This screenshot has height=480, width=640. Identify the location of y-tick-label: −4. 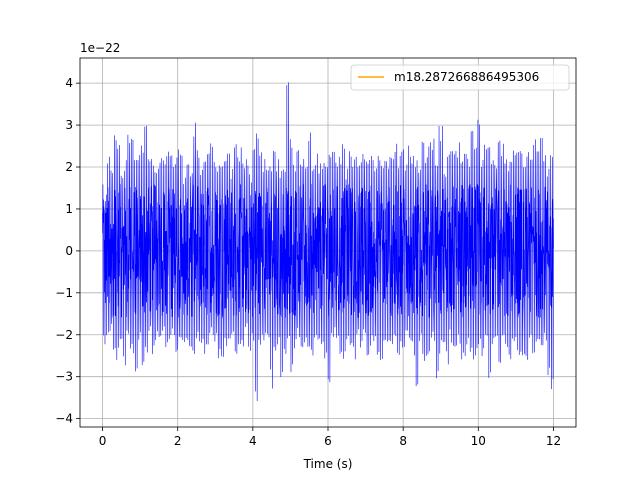
(64, 419).